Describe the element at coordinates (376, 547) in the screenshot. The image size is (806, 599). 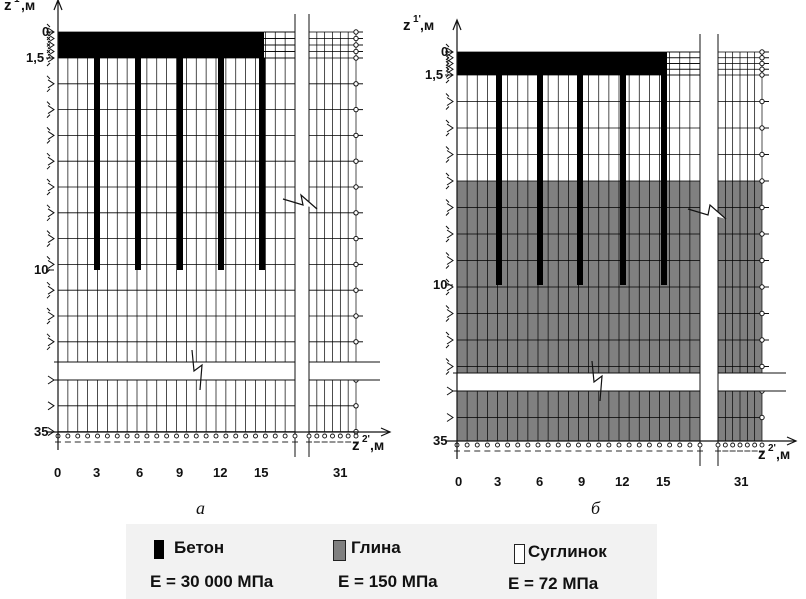
I see `legend-label-clay: Глина` at that location.